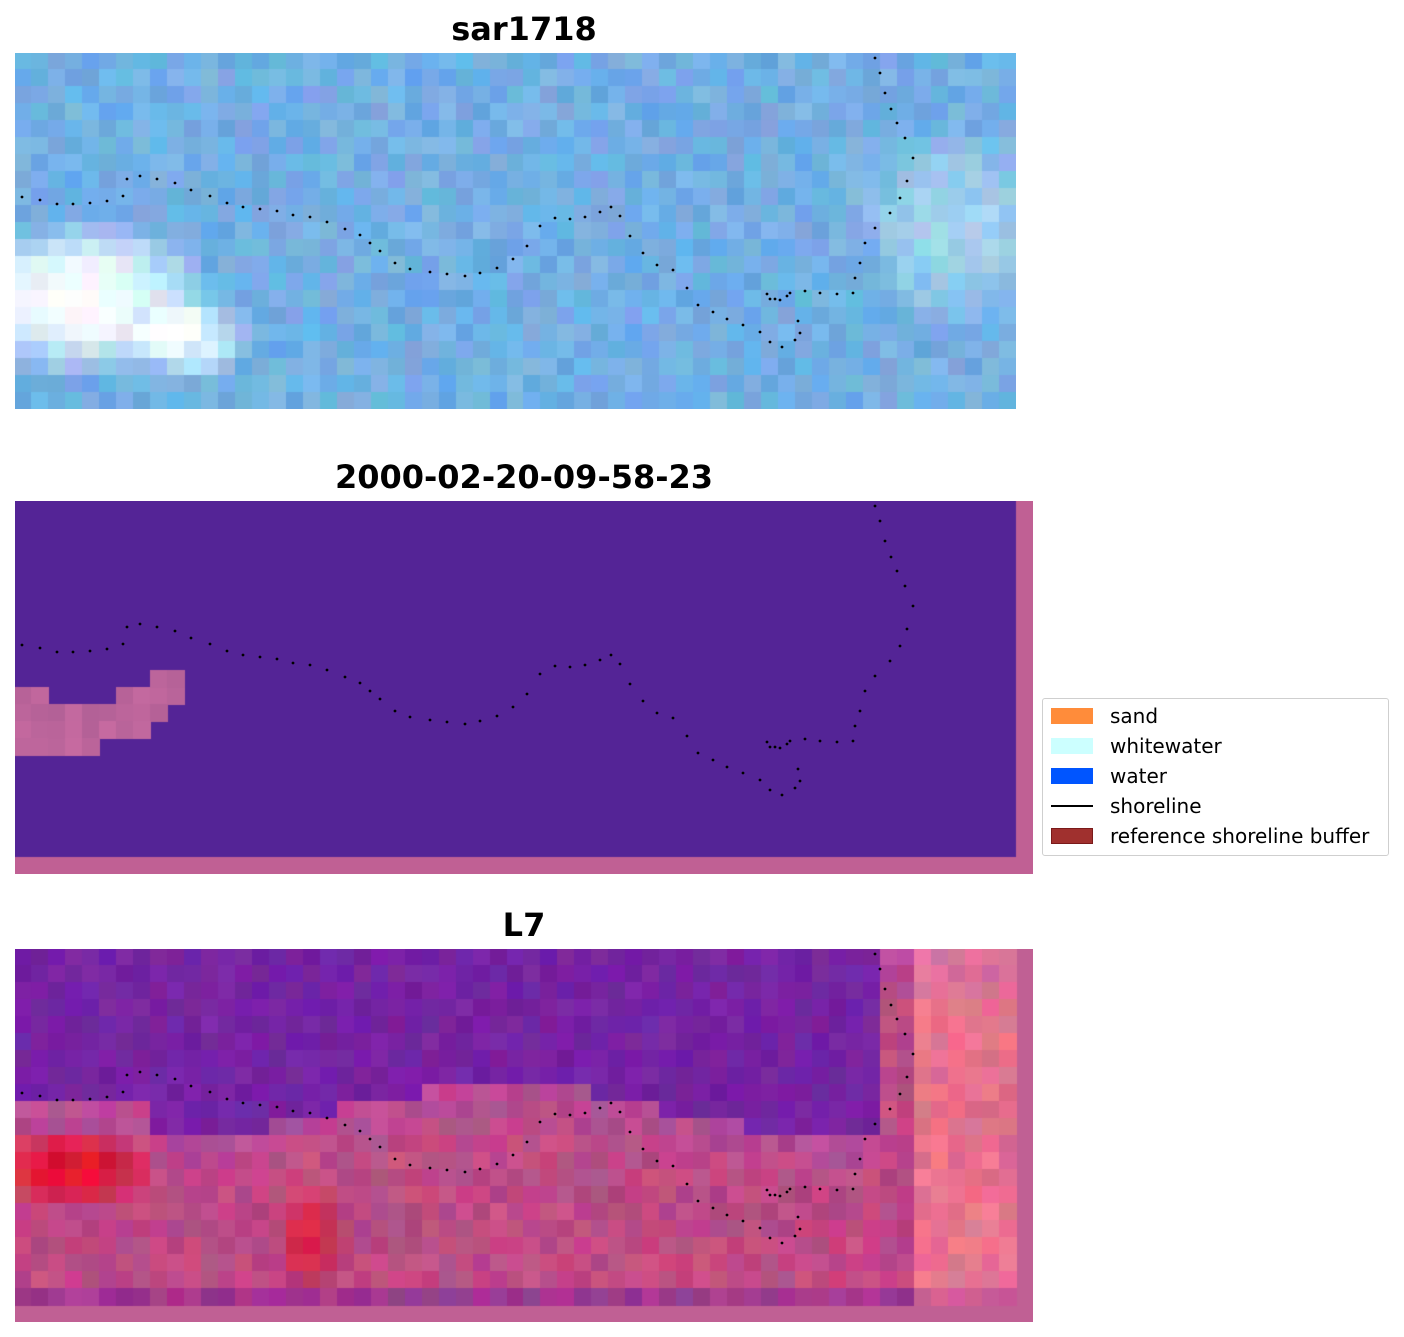 The width and height of the screenshot is (1404, 1337). I want to click on legend-item-reference-buffer: reference shoreline buffer, so click(1210, 836).